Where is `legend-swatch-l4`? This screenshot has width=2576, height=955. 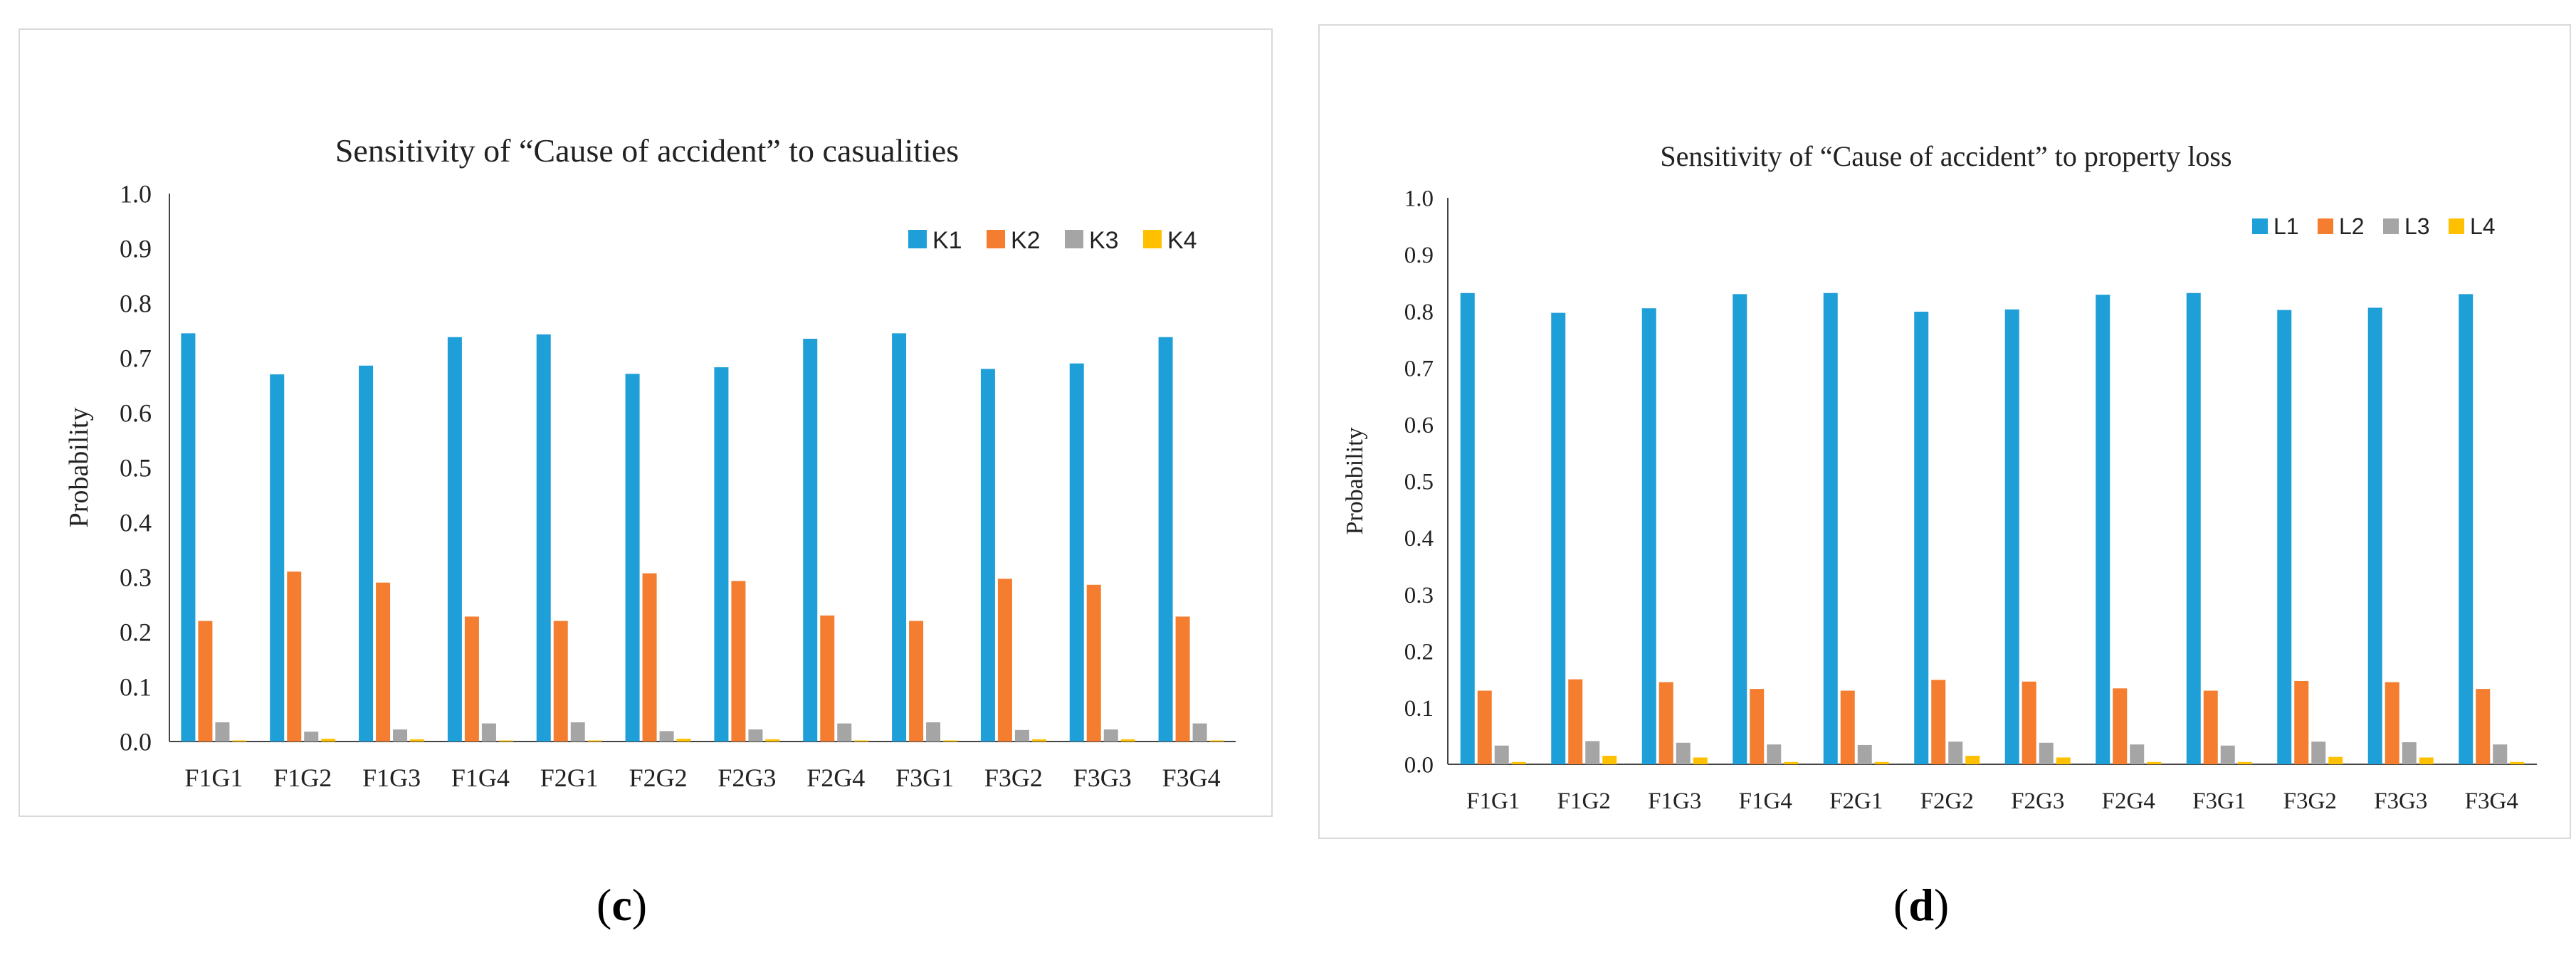 legend-swatch-l4 is located at coordinates (2456, 226).